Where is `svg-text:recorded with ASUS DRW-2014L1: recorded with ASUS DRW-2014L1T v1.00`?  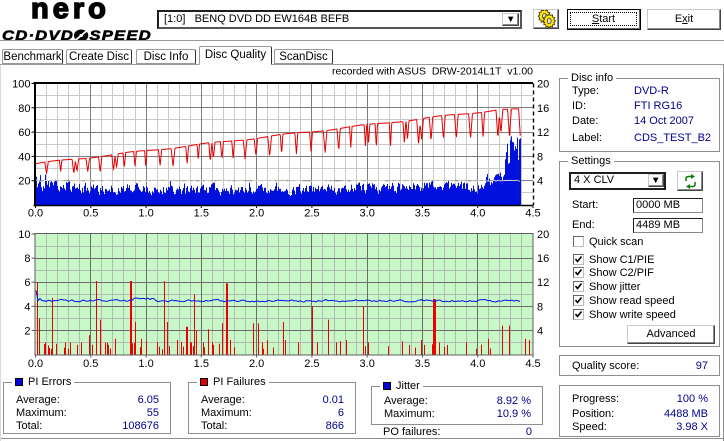
svg-text:recorded with ASUS DRW-2014L1: recorded with ASUS DRW-2014L1T v1.00 is located at coordinates (432, 72).